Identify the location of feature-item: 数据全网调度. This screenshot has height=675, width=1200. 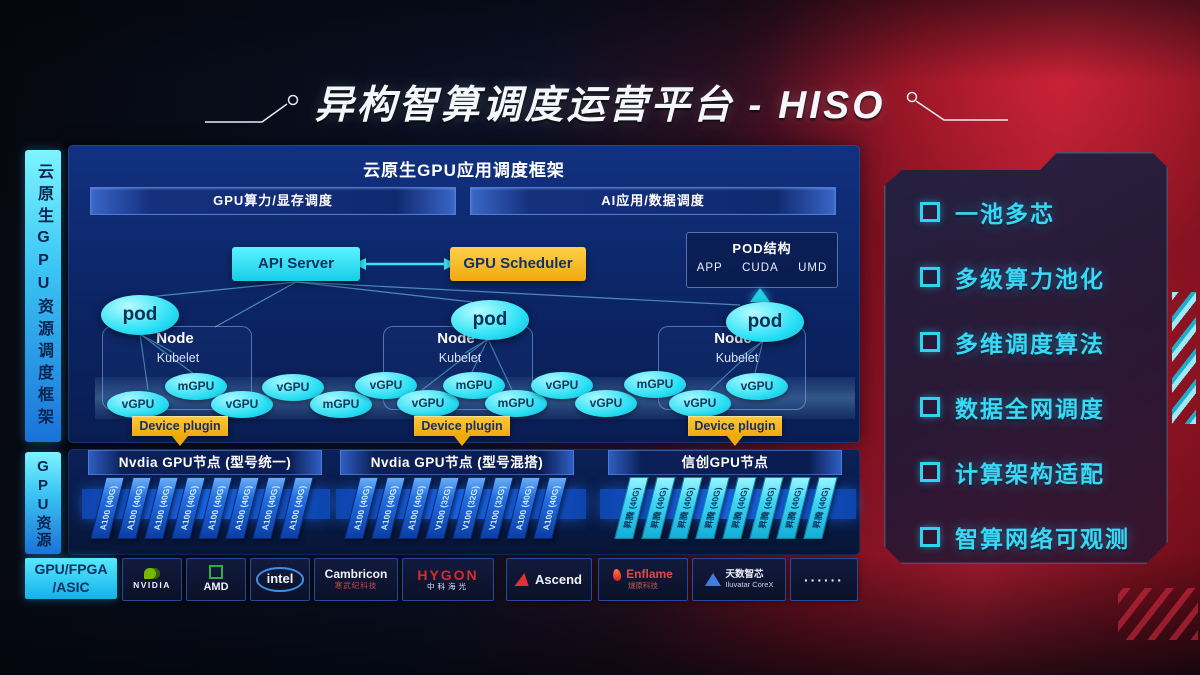
(1044, 406).